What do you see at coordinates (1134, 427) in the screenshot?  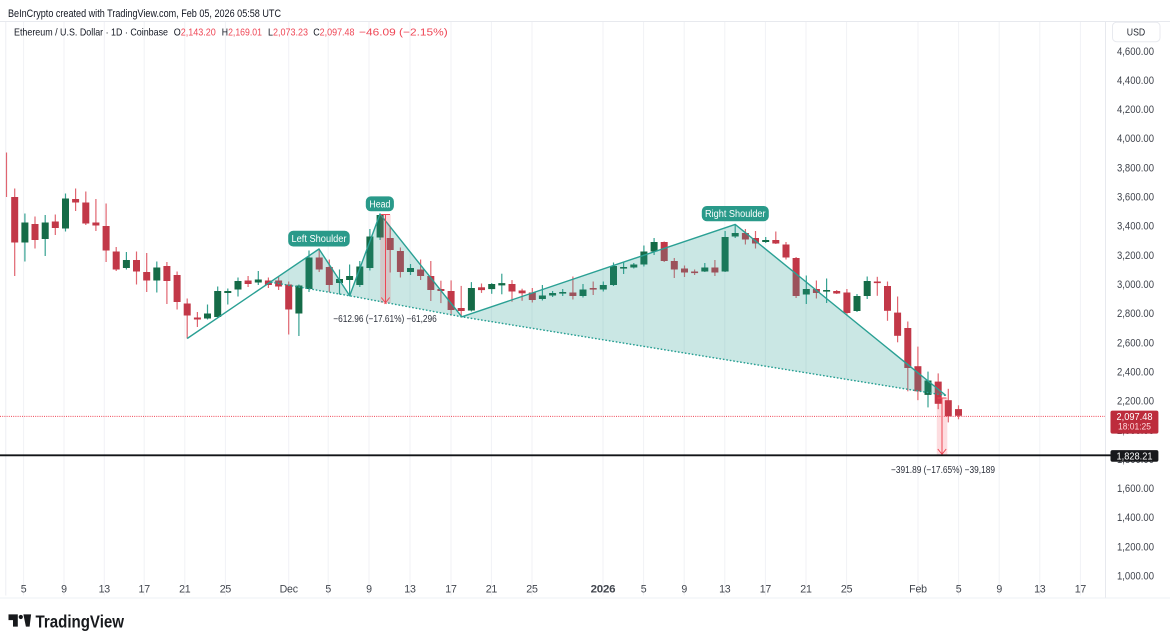 I see `svg-text: 18:01:25` at bounding box center [1134, 427].